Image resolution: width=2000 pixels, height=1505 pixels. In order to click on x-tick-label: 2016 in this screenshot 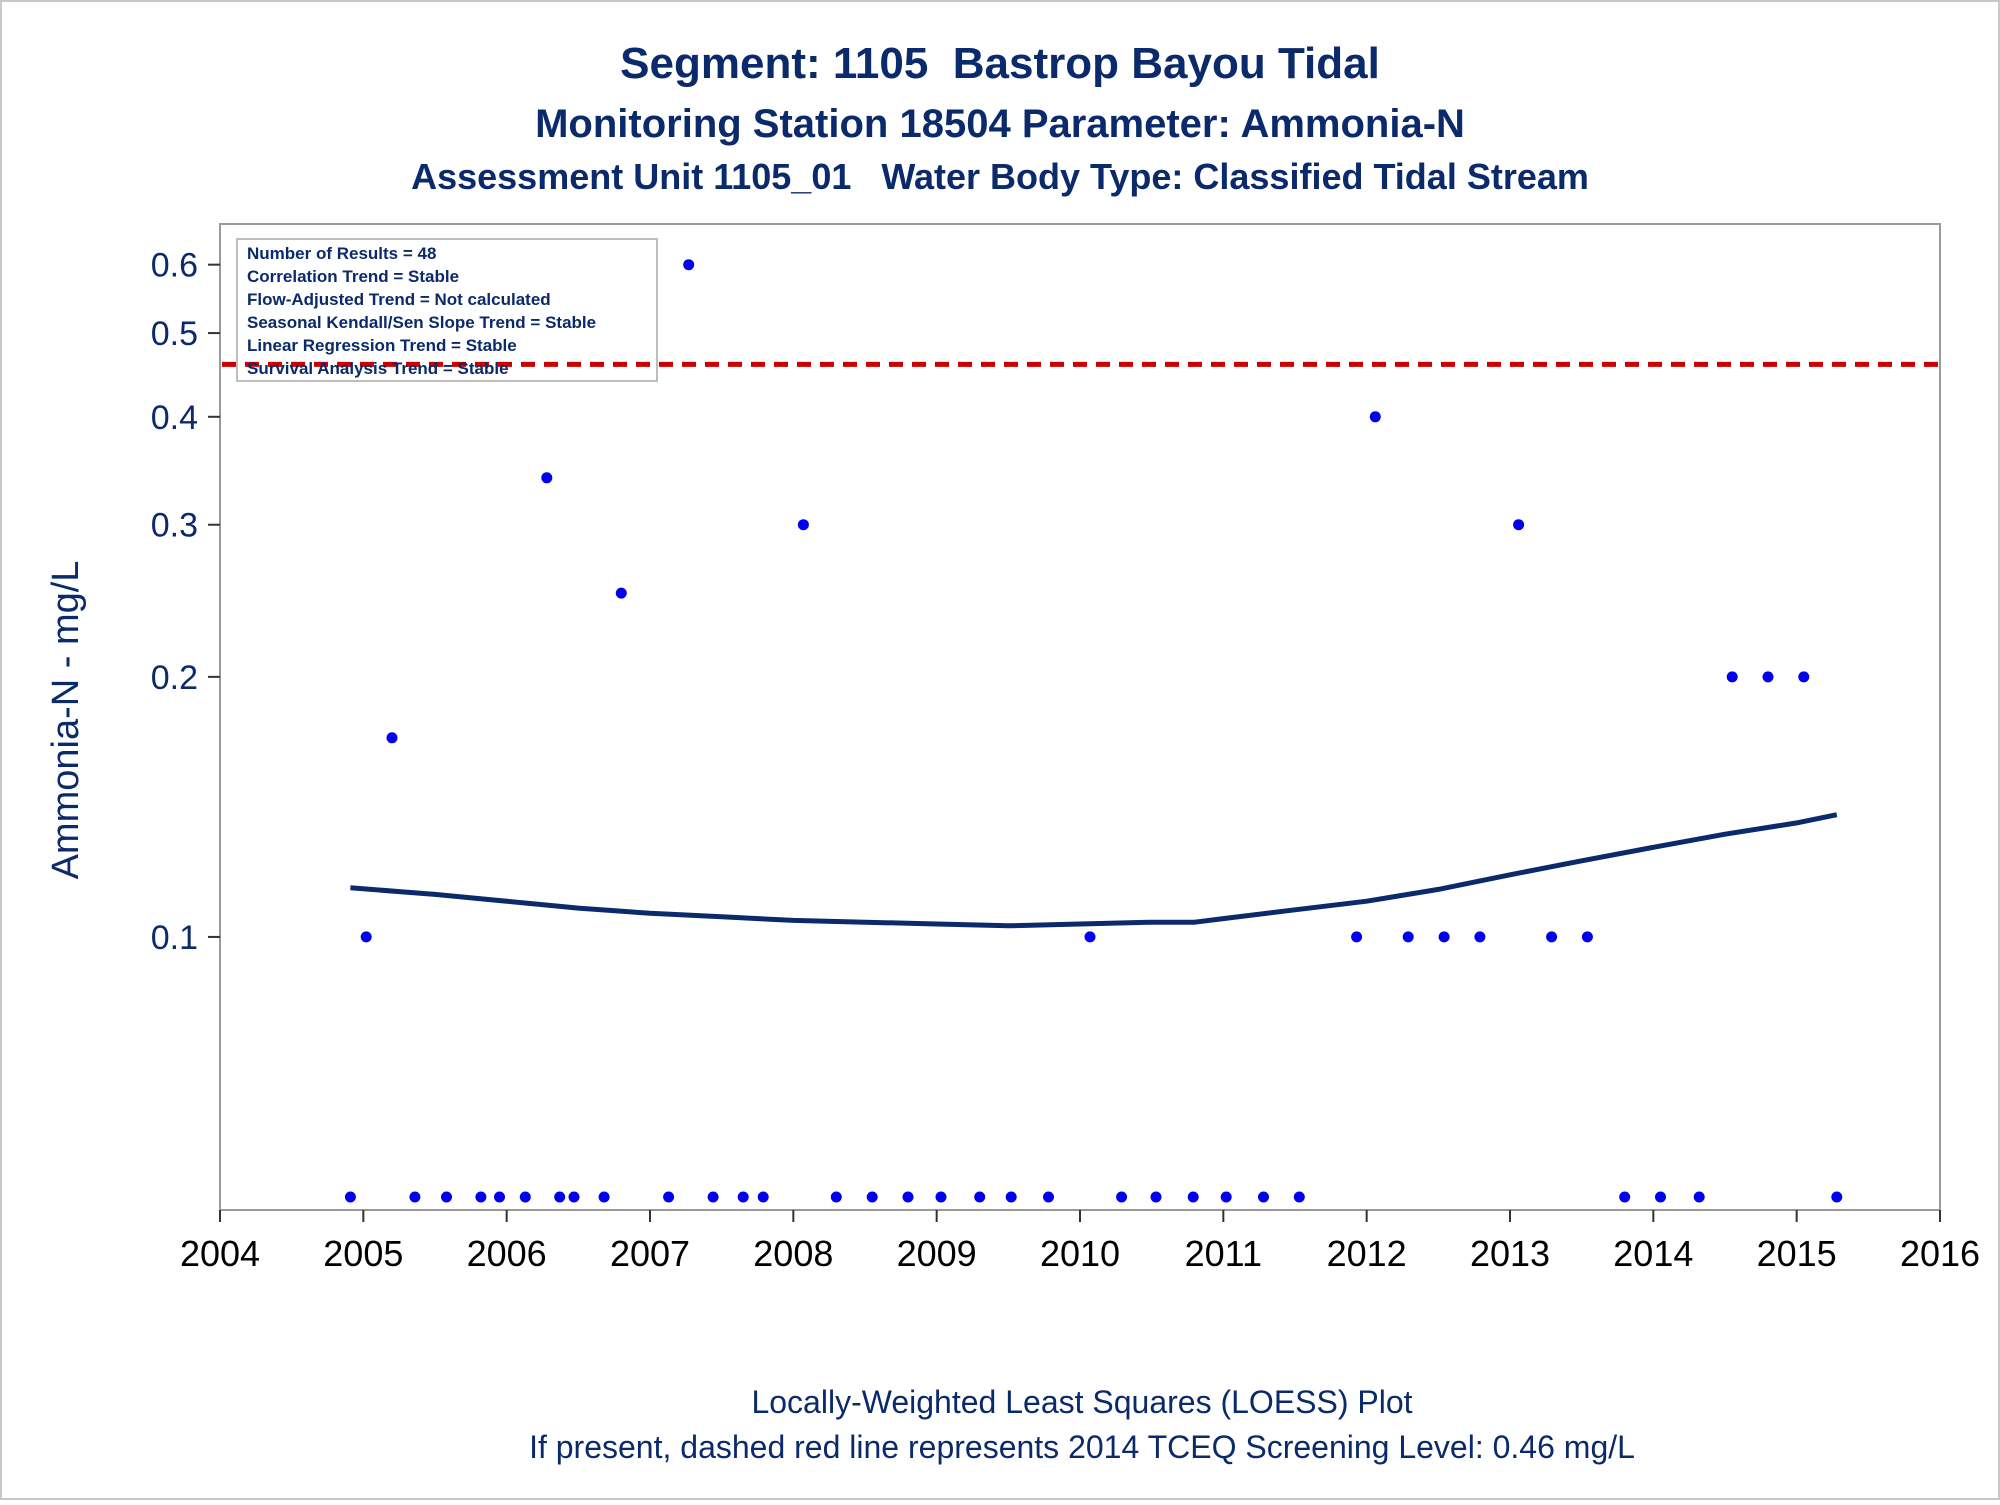, I will do `click(1940, 1253)`.